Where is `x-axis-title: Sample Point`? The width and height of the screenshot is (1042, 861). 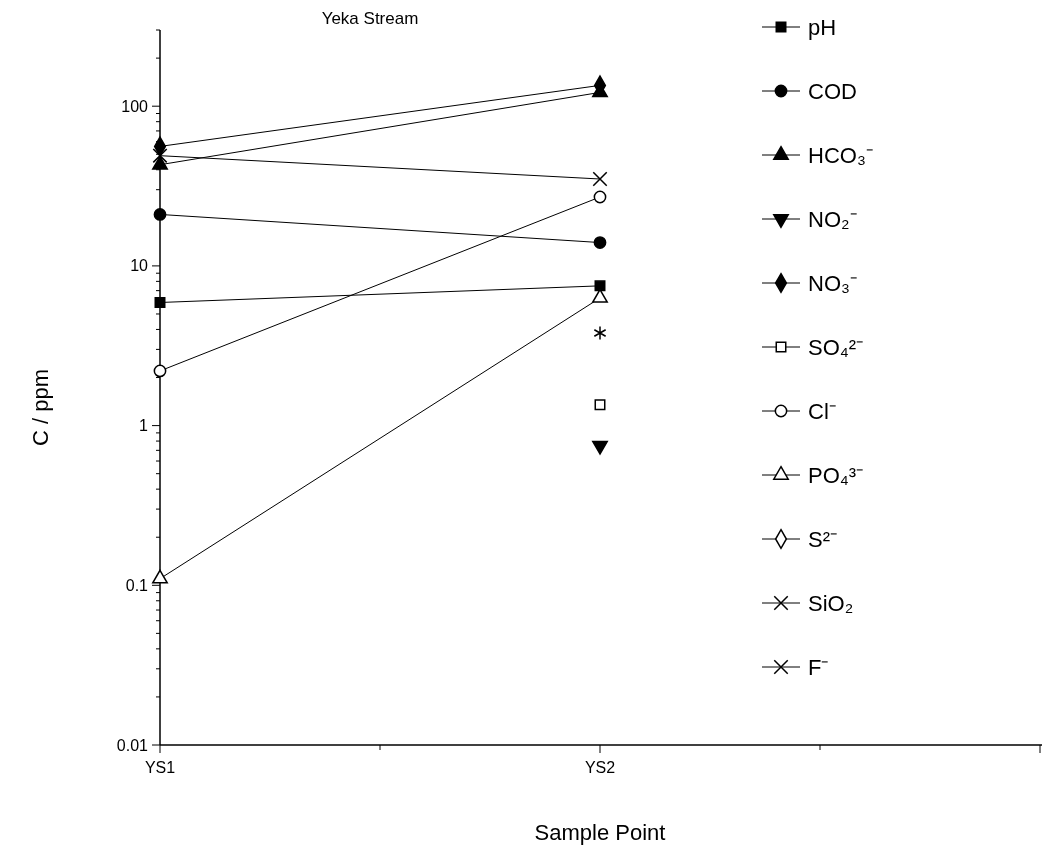
x-axis-title: Sample Point is located at coordinates (600, 832).